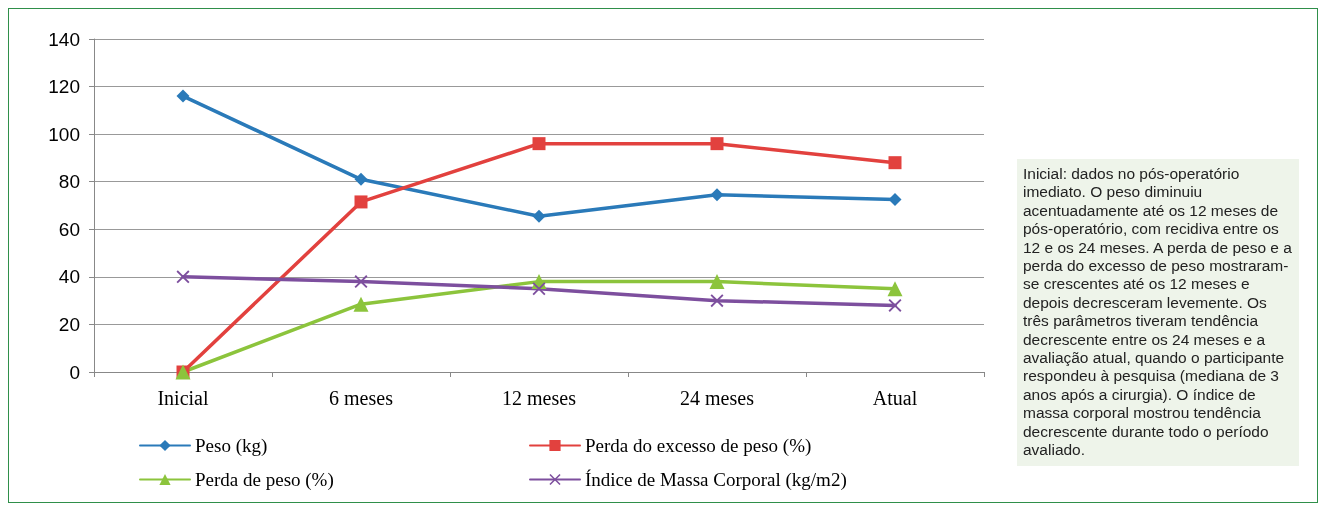 The height and width of the screenshot is (511, 1328). What do you see at coordinates (69, 182) in the screenshot?
I see `y-tick-label: 80` at bounding box center [69, 182].